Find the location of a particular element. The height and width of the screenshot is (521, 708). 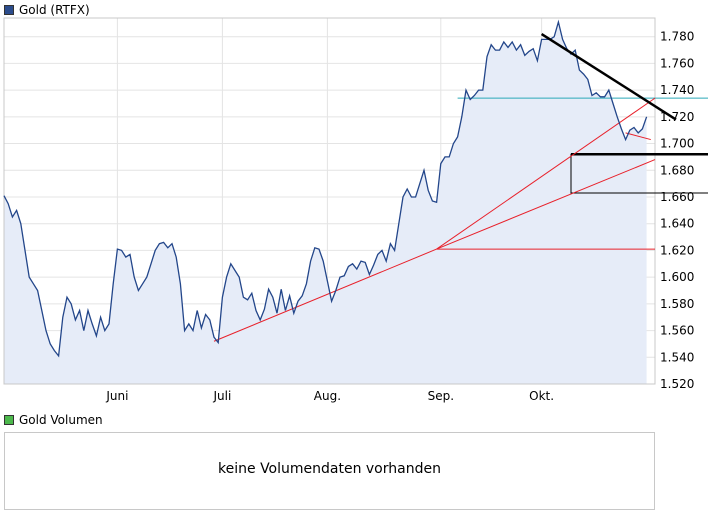

y-tick-label: 1.520 is located at coordinates (677, 384).